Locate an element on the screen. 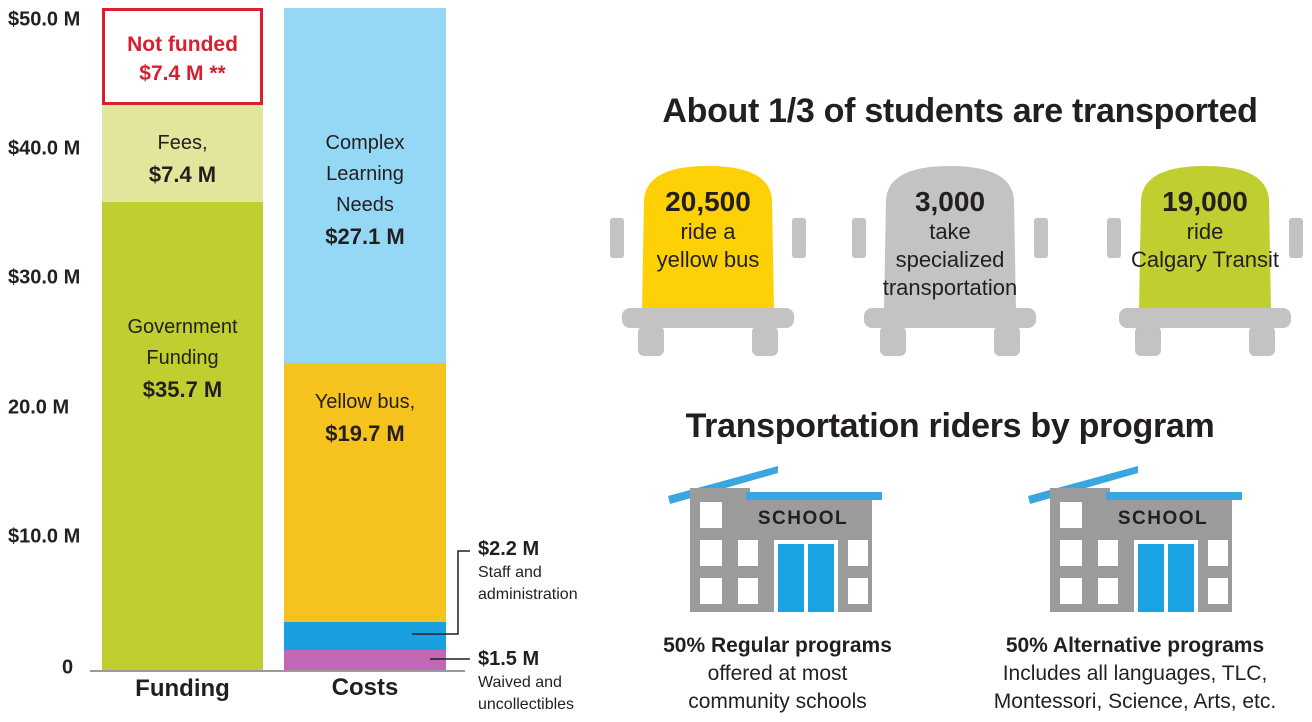 The image size is (1312, 722). y-tick-label: 0 is located at coordinates (68, 667).